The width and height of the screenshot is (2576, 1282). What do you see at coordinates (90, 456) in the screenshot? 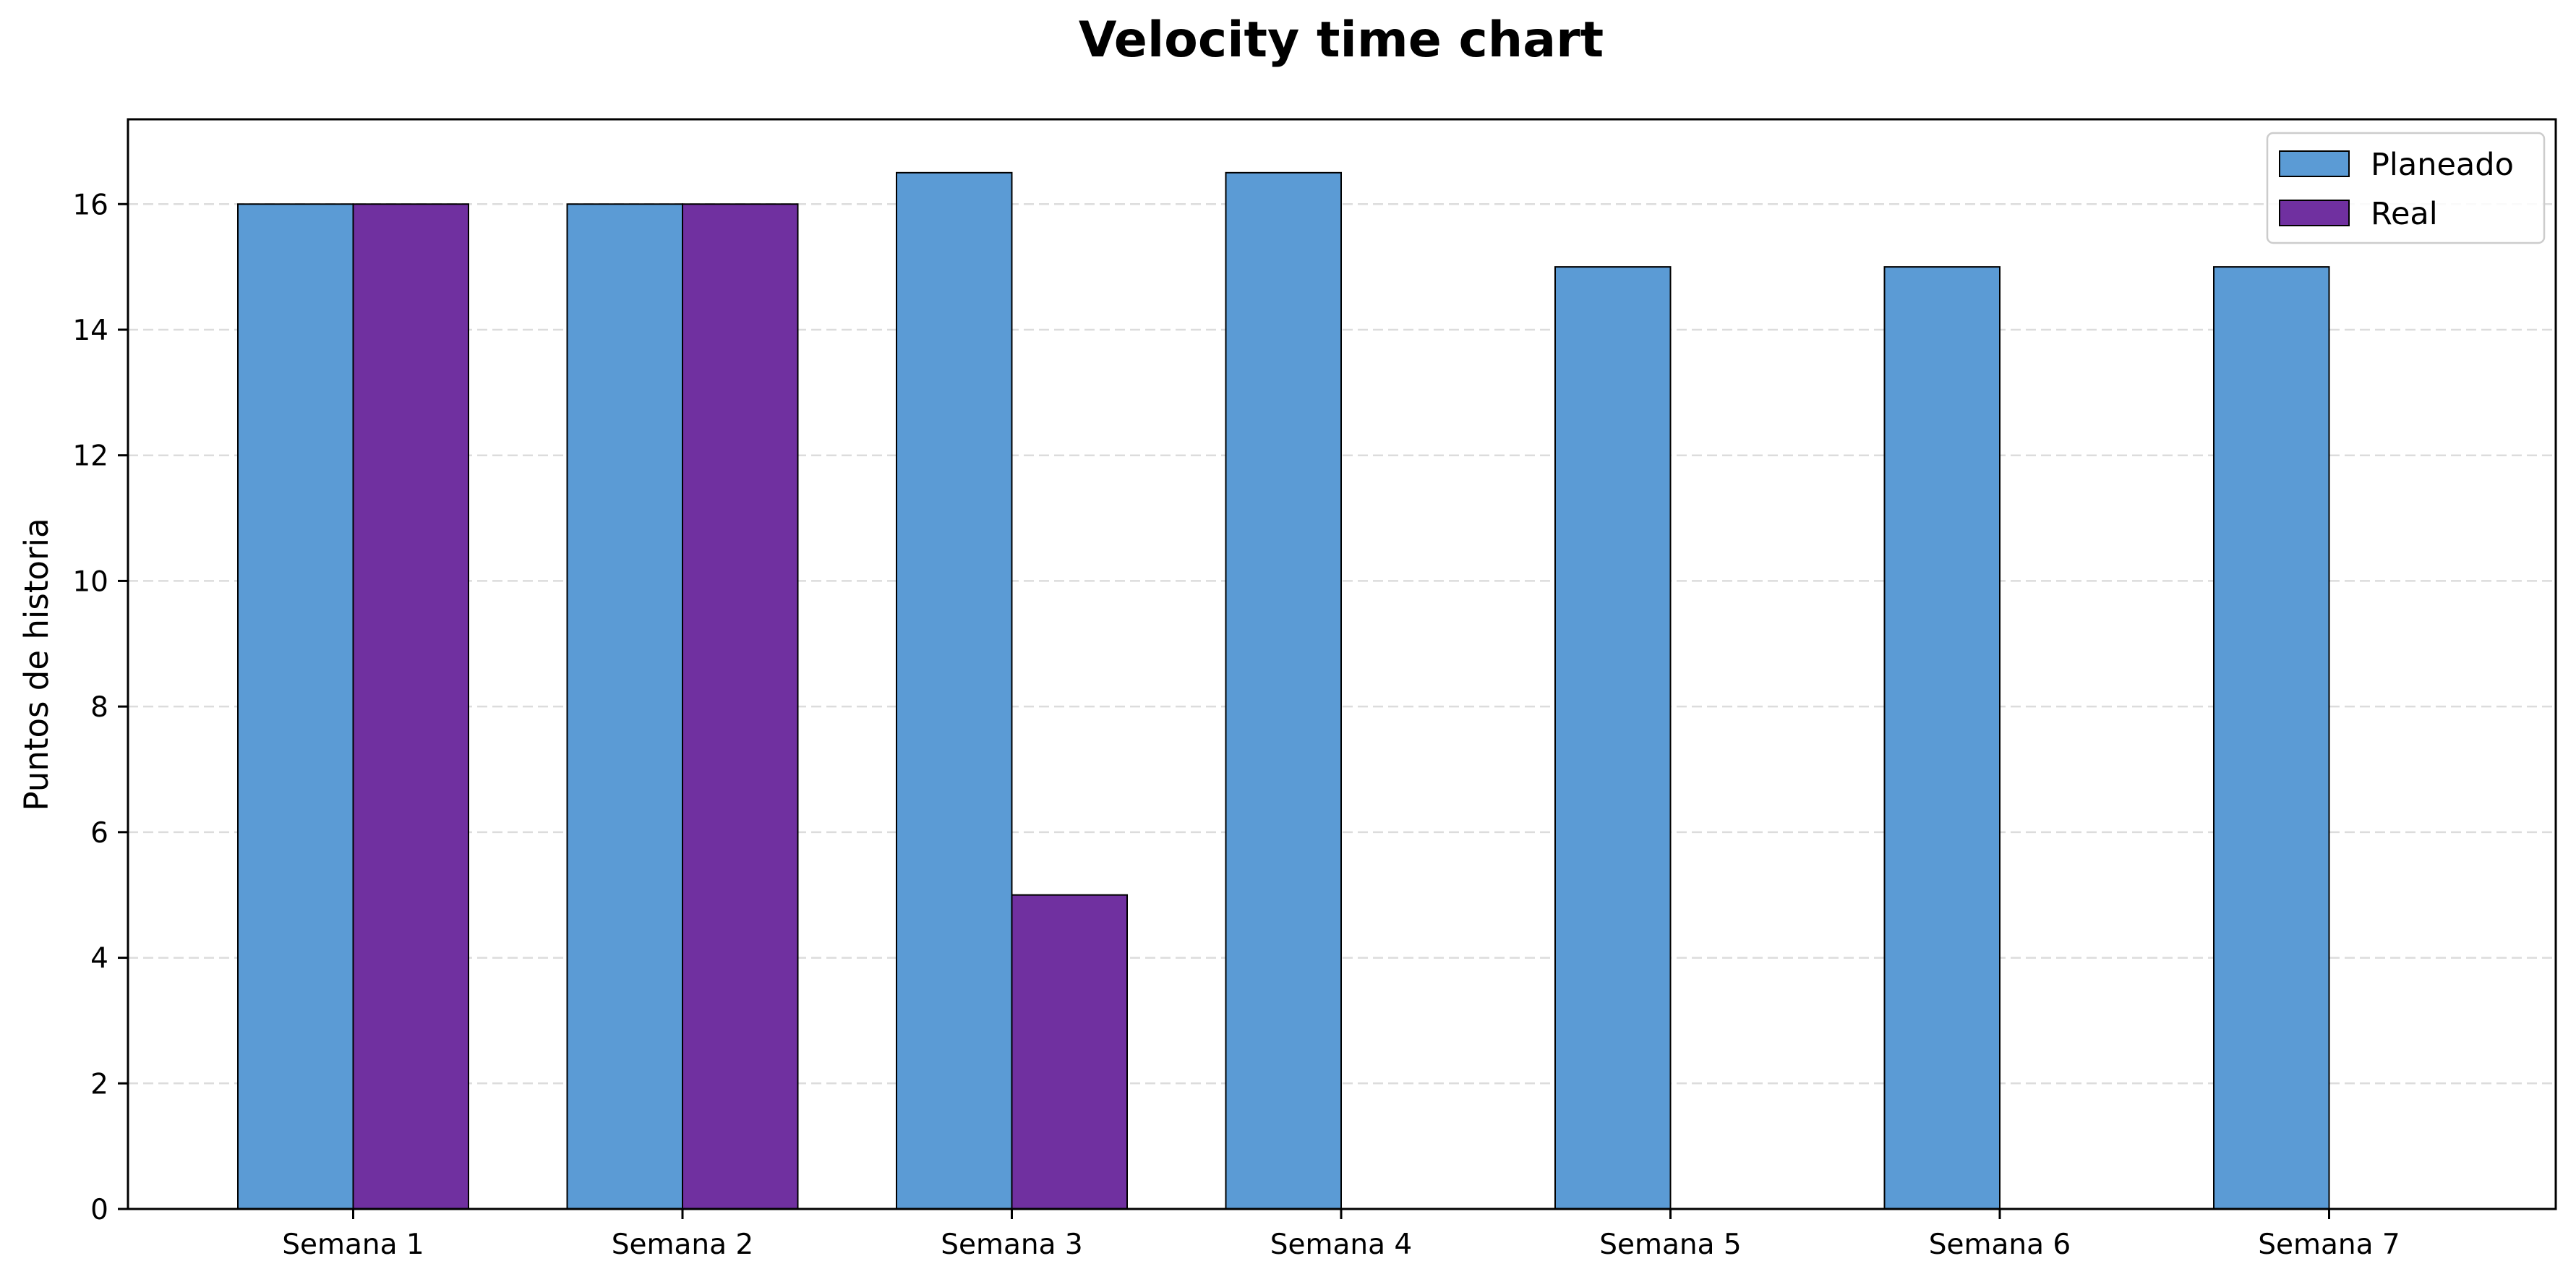
I see `y-tick-label: 12` at bounding box center [90, 456].